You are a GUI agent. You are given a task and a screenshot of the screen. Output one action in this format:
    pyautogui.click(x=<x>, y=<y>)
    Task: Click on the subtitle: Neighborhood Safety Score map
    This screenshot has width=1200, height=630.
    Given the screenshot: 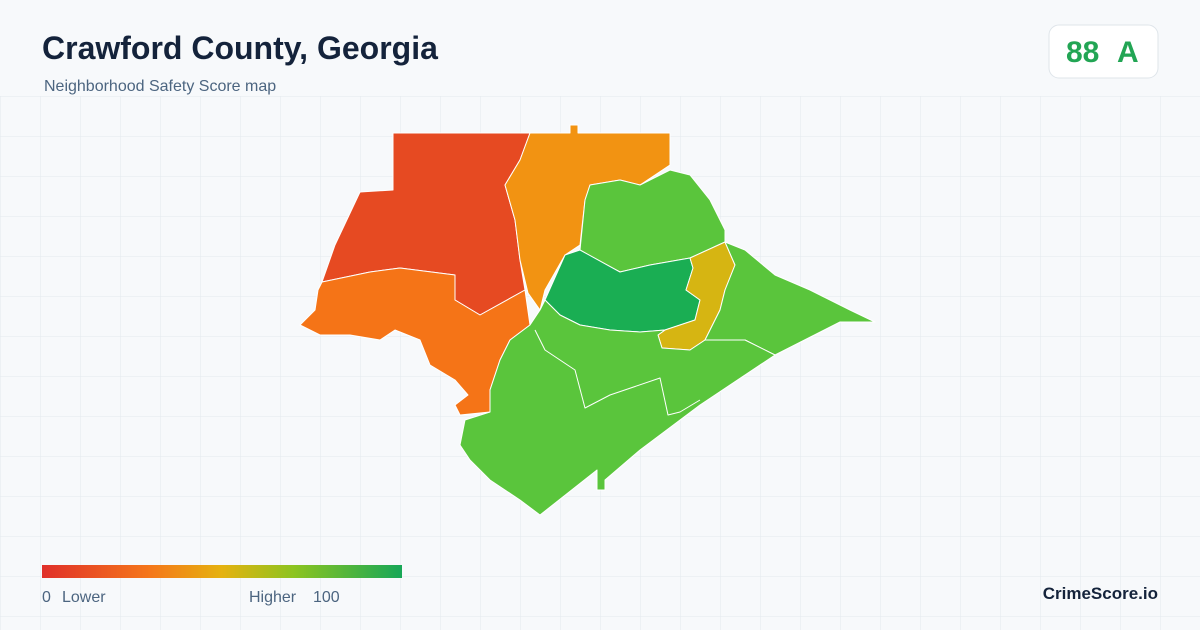 What is the action you would take?
    pyautogui.click(x=160, y=86)
    